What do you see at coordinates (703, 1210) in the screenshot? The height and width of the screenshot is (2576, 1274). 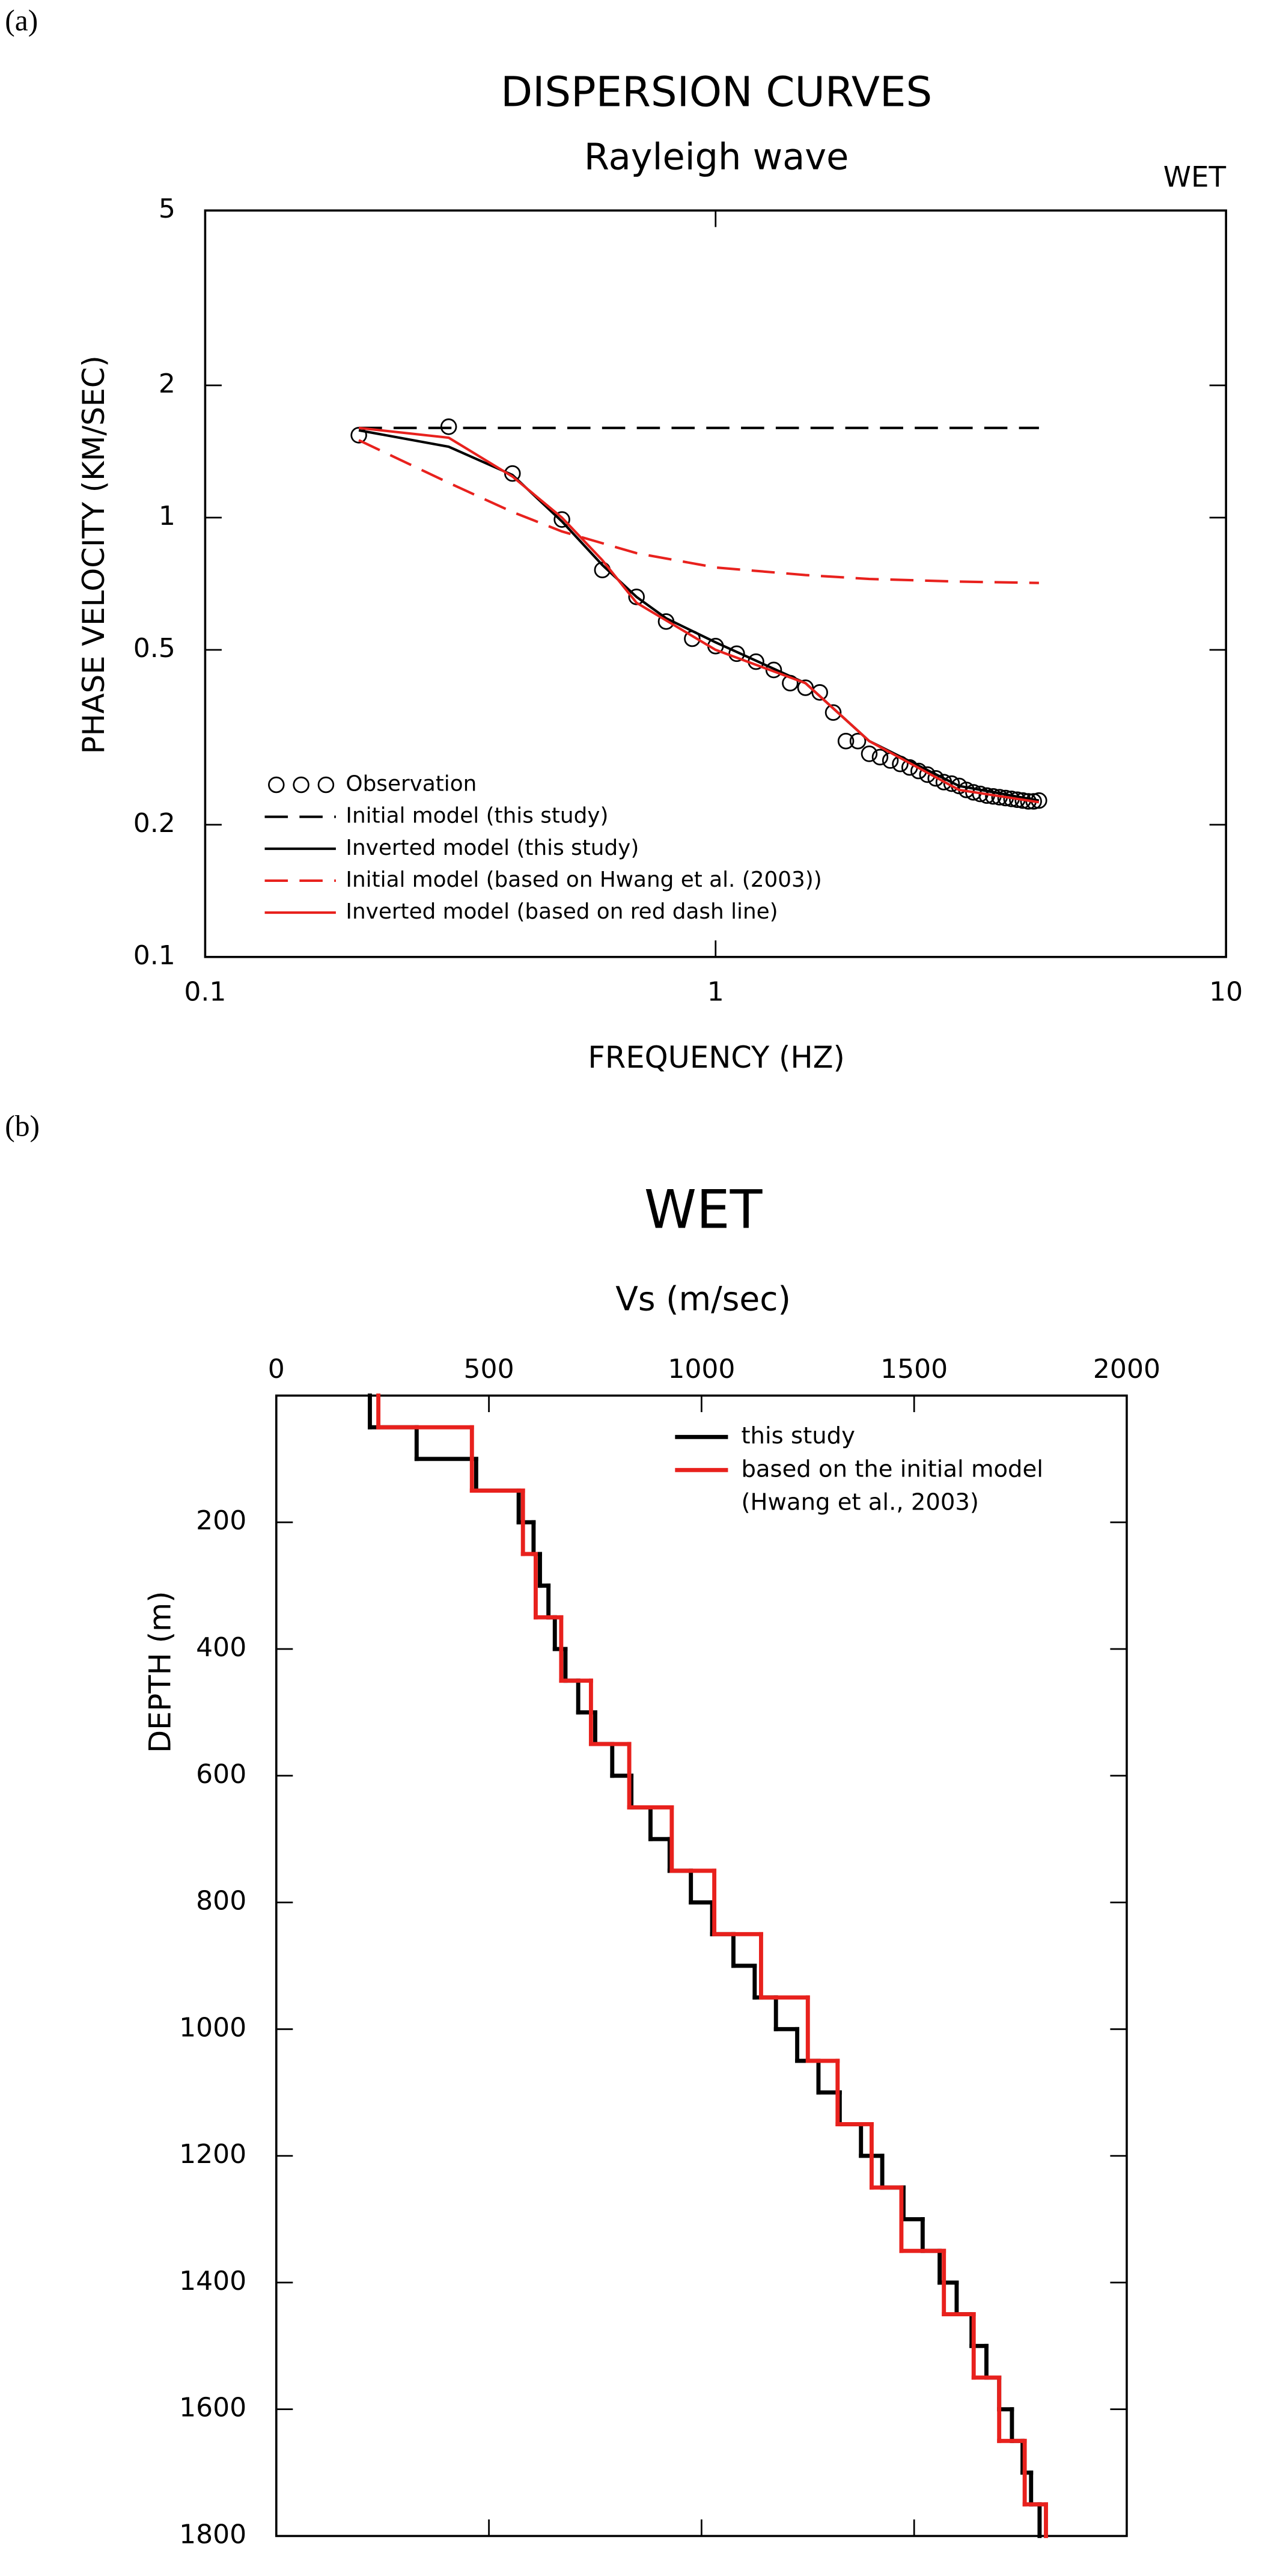 I see `chart-title: WET` at bounding box center [703, 1210].